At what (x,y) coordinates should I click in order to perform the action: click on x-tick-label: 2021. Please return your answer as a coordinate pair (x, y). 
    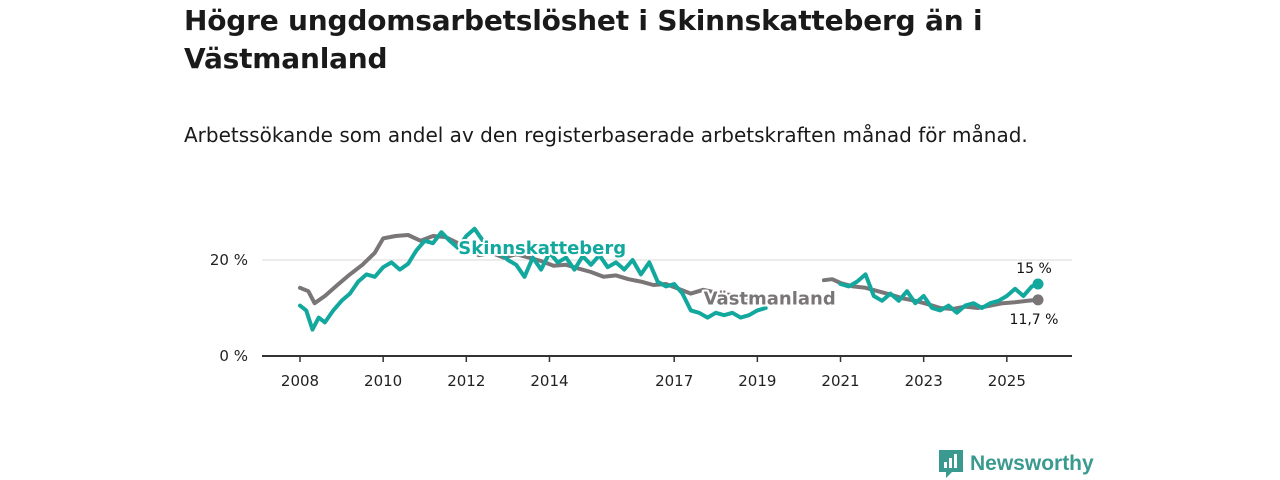
    Looking at the image, I should click on (840, 381).